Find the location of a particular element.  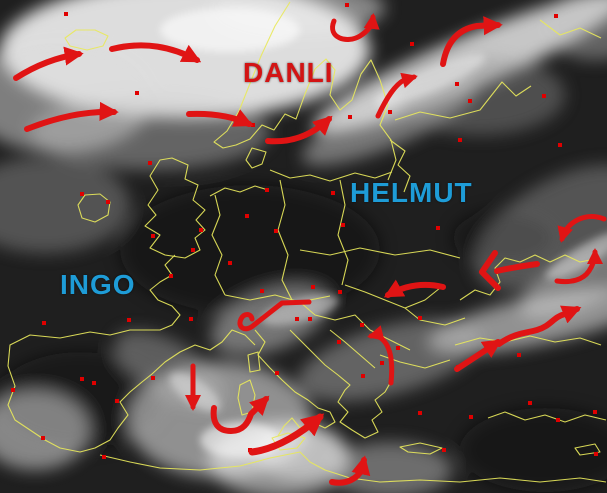

arrow-atlantic-upper-west is located at coordinates (48, 63).